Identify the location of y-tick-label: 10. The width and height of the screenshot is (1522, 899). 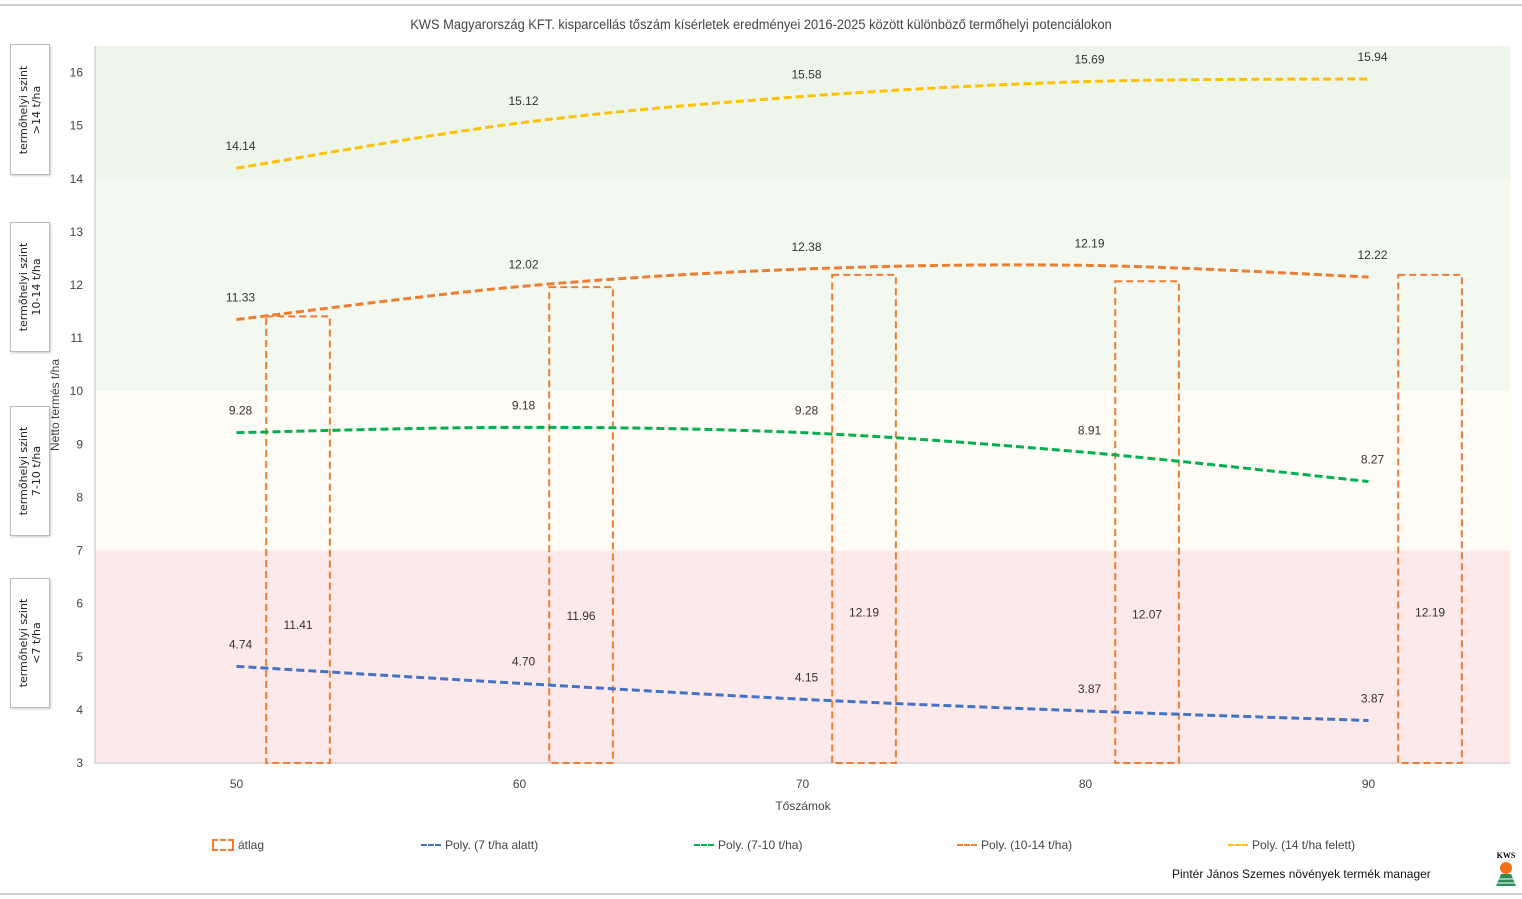
(77, 391).